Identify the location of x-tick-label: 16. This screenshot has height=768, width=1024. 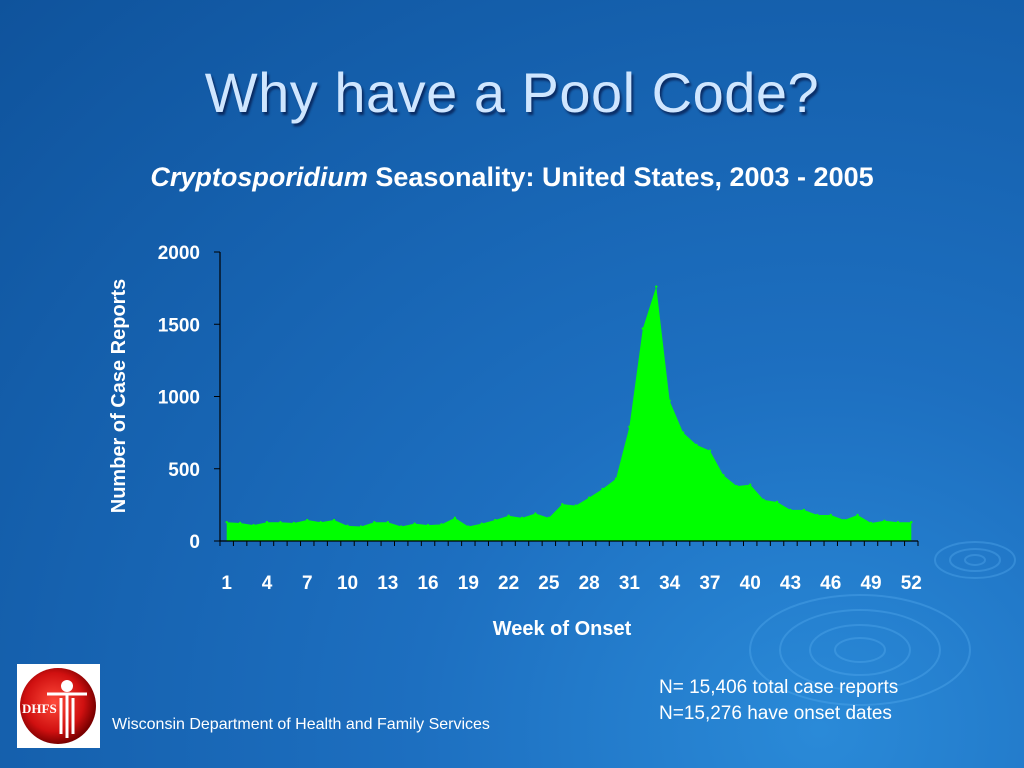
(427, 583).